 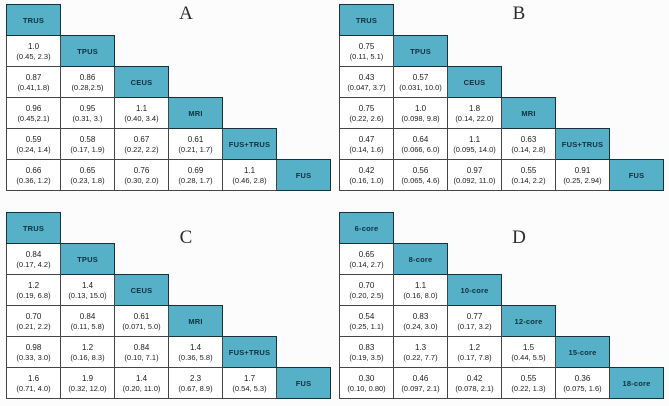 I want to click on estimate-cell: 0.98 (0.33, 3.0), so click(x=33, y=352).